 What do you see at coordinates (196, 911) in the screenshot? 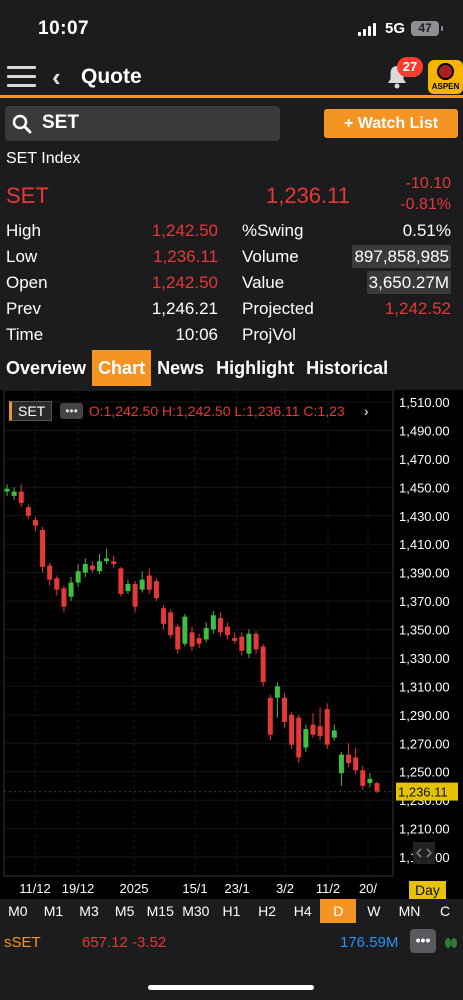
I see `timeframe-m30: M30` at bounding box center [196, 911].